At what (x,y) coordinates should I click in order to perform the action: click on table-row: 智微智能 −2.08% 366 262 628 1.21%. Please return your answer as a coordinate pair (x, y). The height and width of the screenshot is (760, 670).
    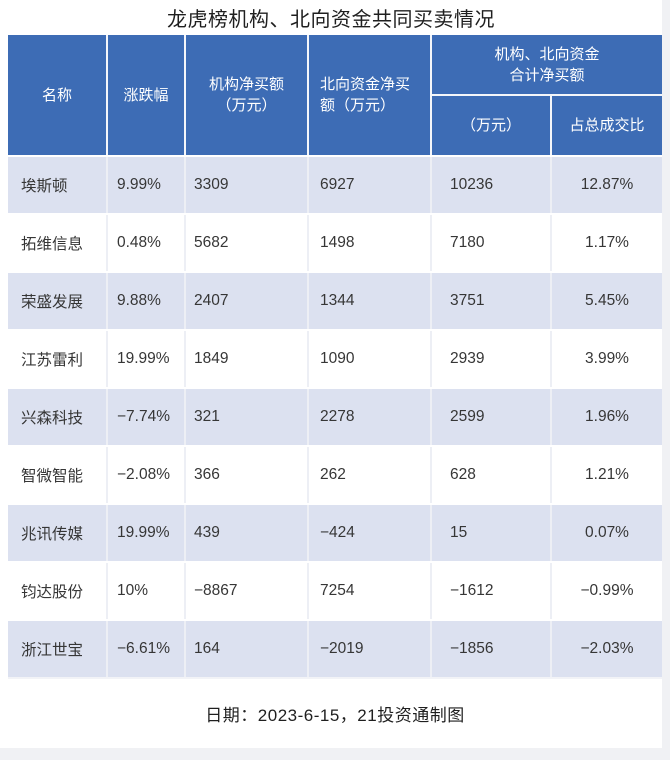
    Looking at the image, I should click on (335, 474).